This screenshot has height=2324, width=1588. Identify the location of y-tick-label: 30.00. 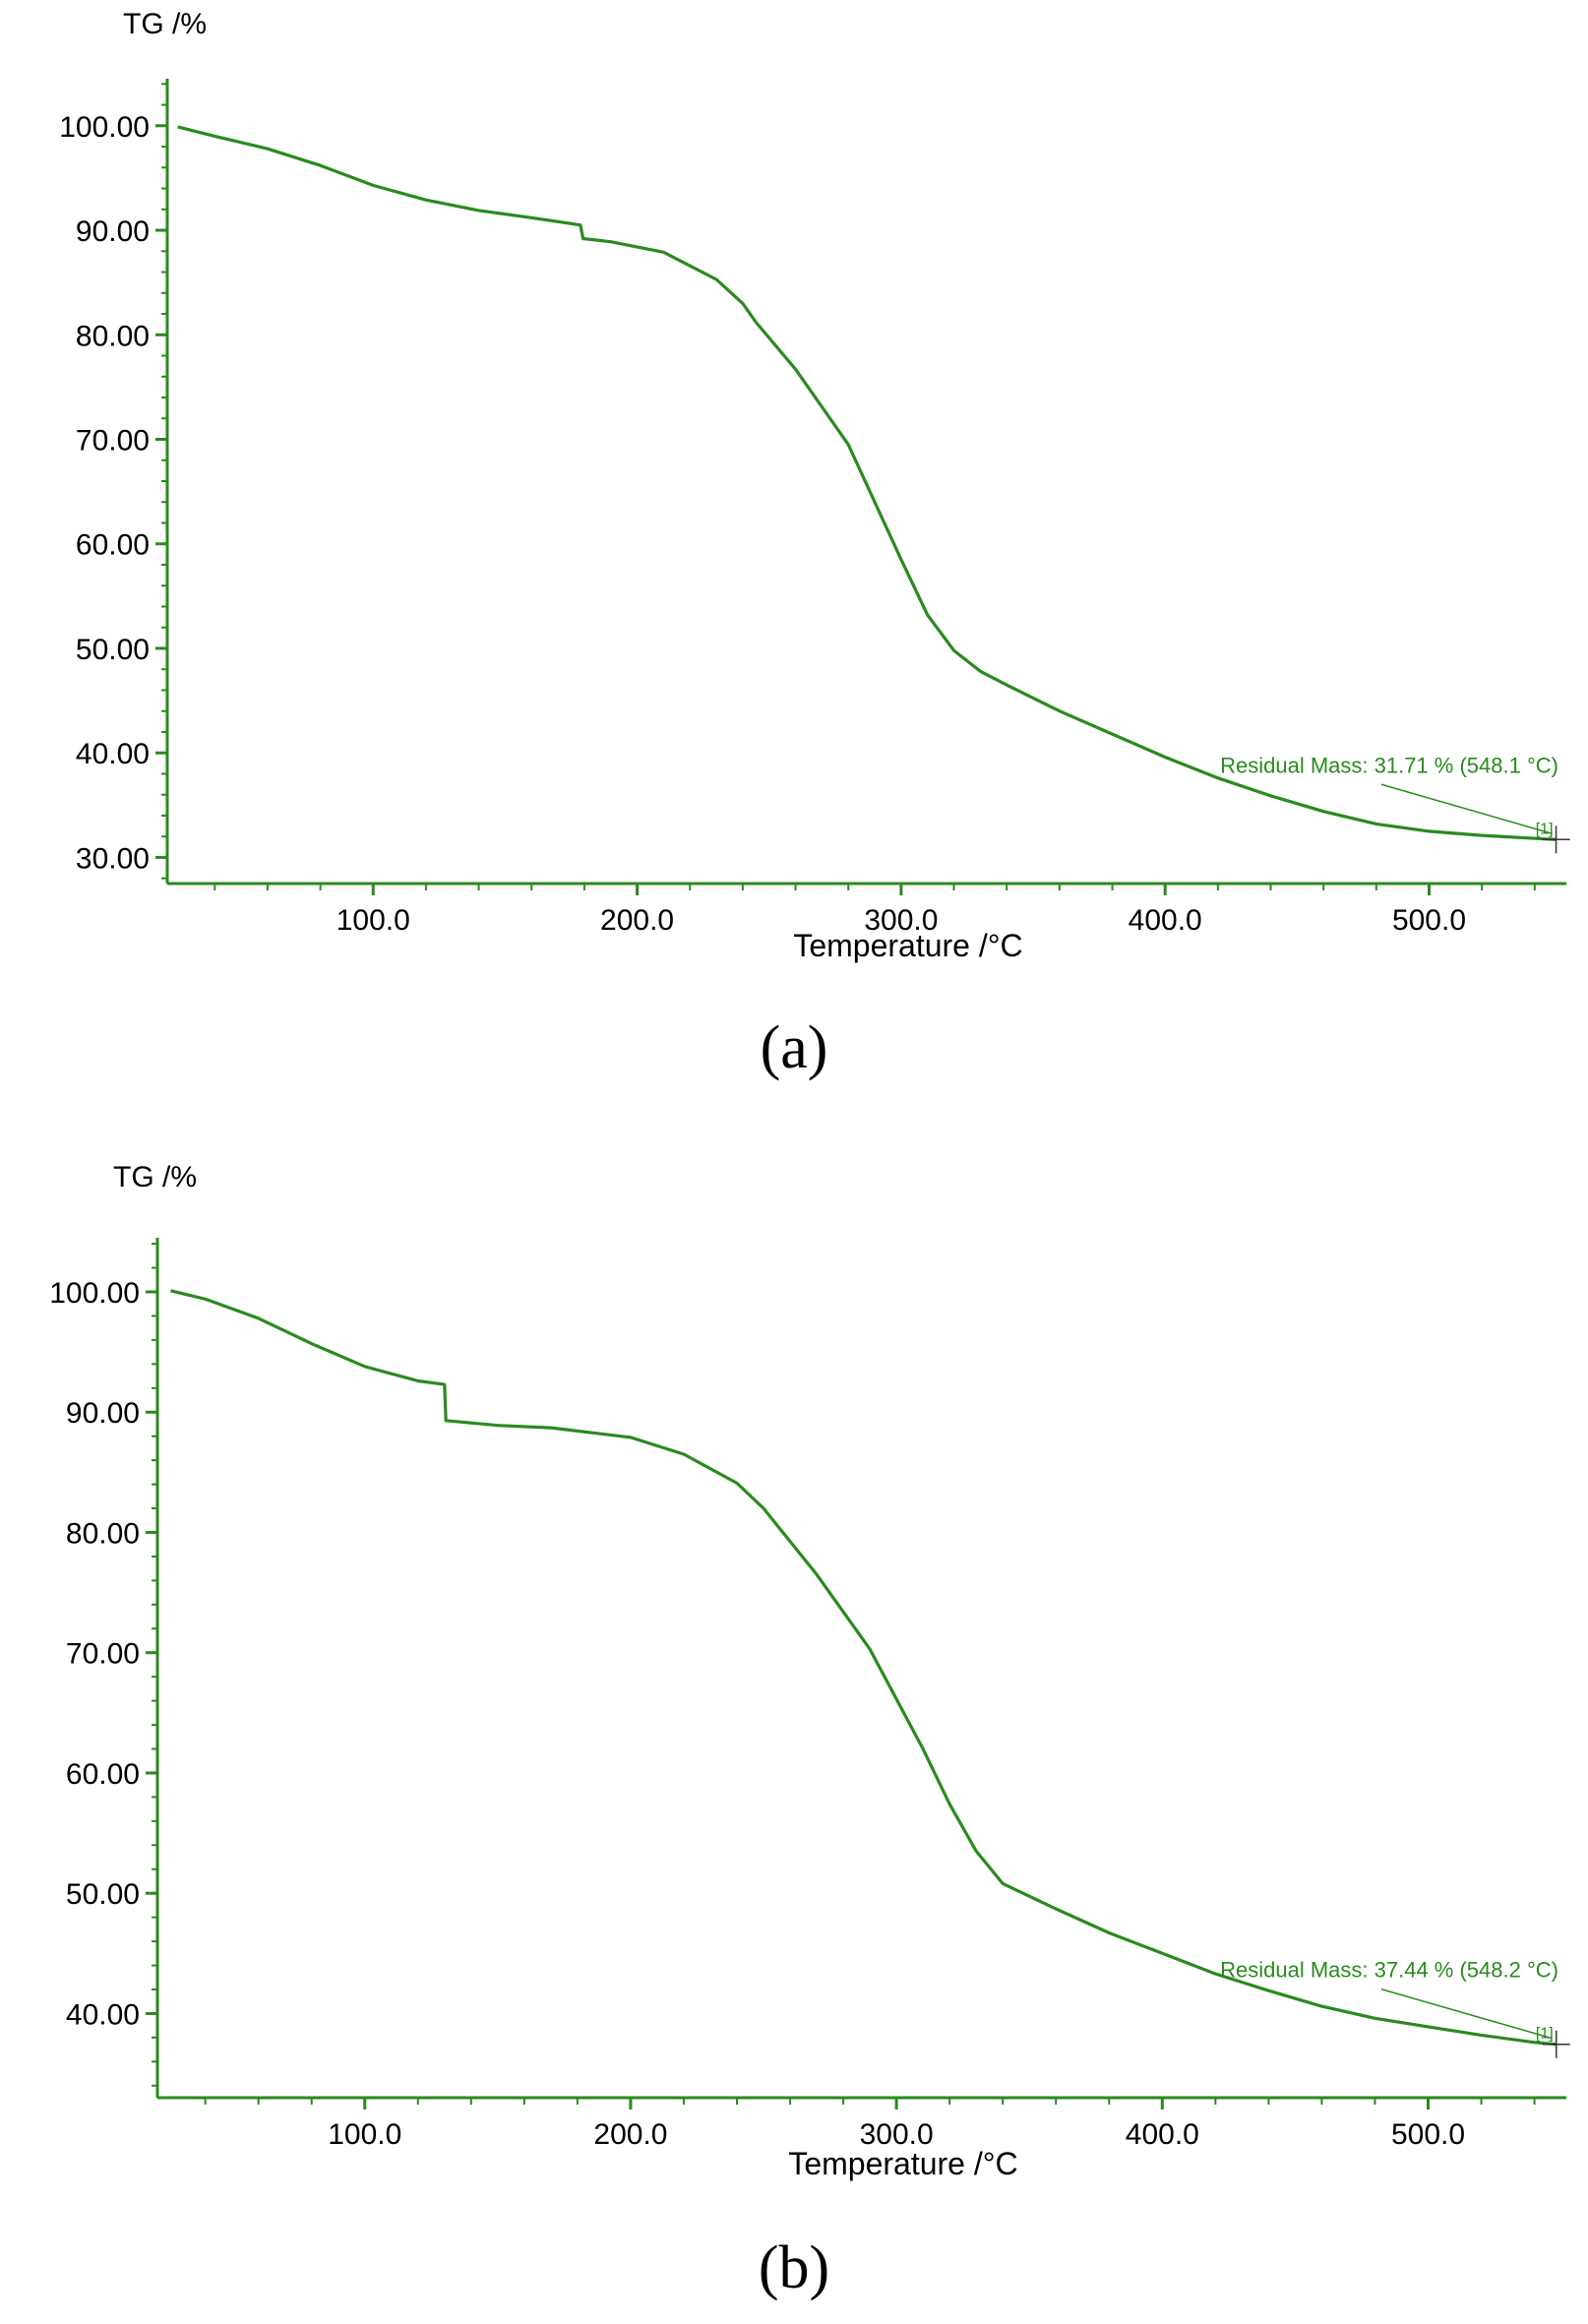
(113, 858).